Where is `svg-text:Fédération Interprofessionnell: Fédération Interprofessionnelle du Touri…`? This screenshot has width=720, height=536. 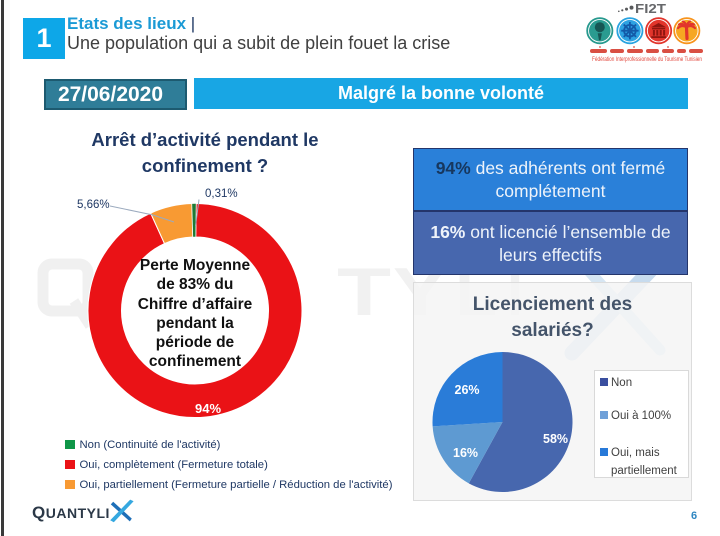
svg-text:Fédération Interprofessionnell: Fédération Interprofessionnelle du Touri… is located at coordinates (647, 59).